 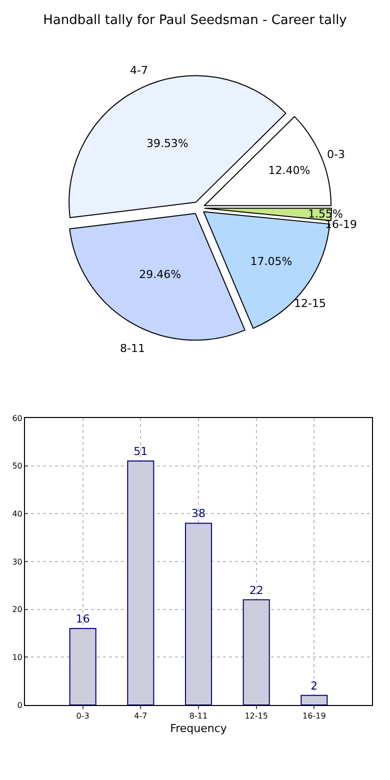 I want to click on x-tick-label: 12-15, so click(x=256, y=716).